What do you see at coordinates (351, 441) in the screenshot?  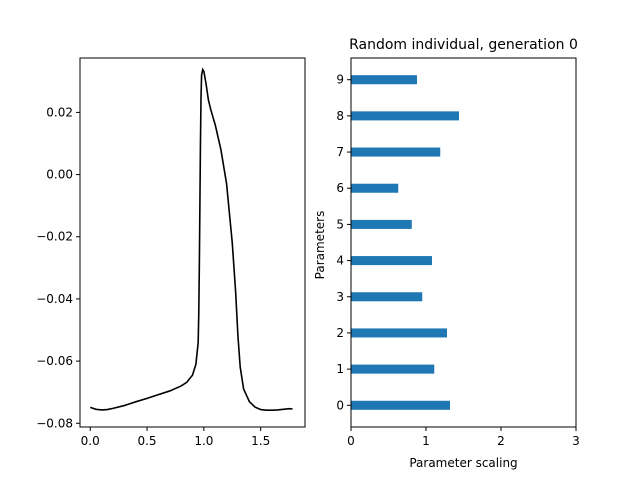 I see `parameter-x-tick-label: 0` at bounding box center [351, 441].